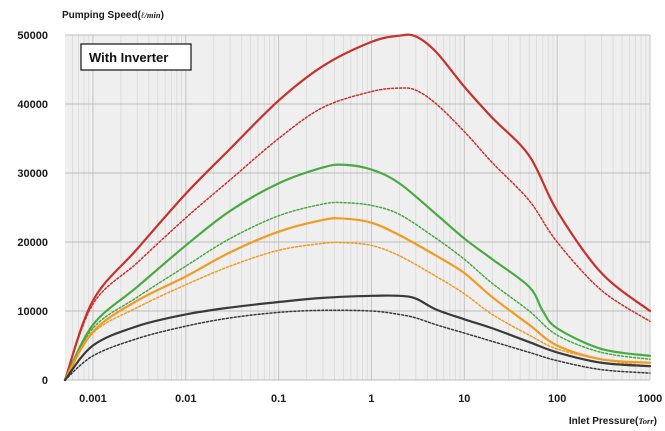 The height and width of the screenshot is (431, 665). I want to click on annotation-box, so click(136, 57).